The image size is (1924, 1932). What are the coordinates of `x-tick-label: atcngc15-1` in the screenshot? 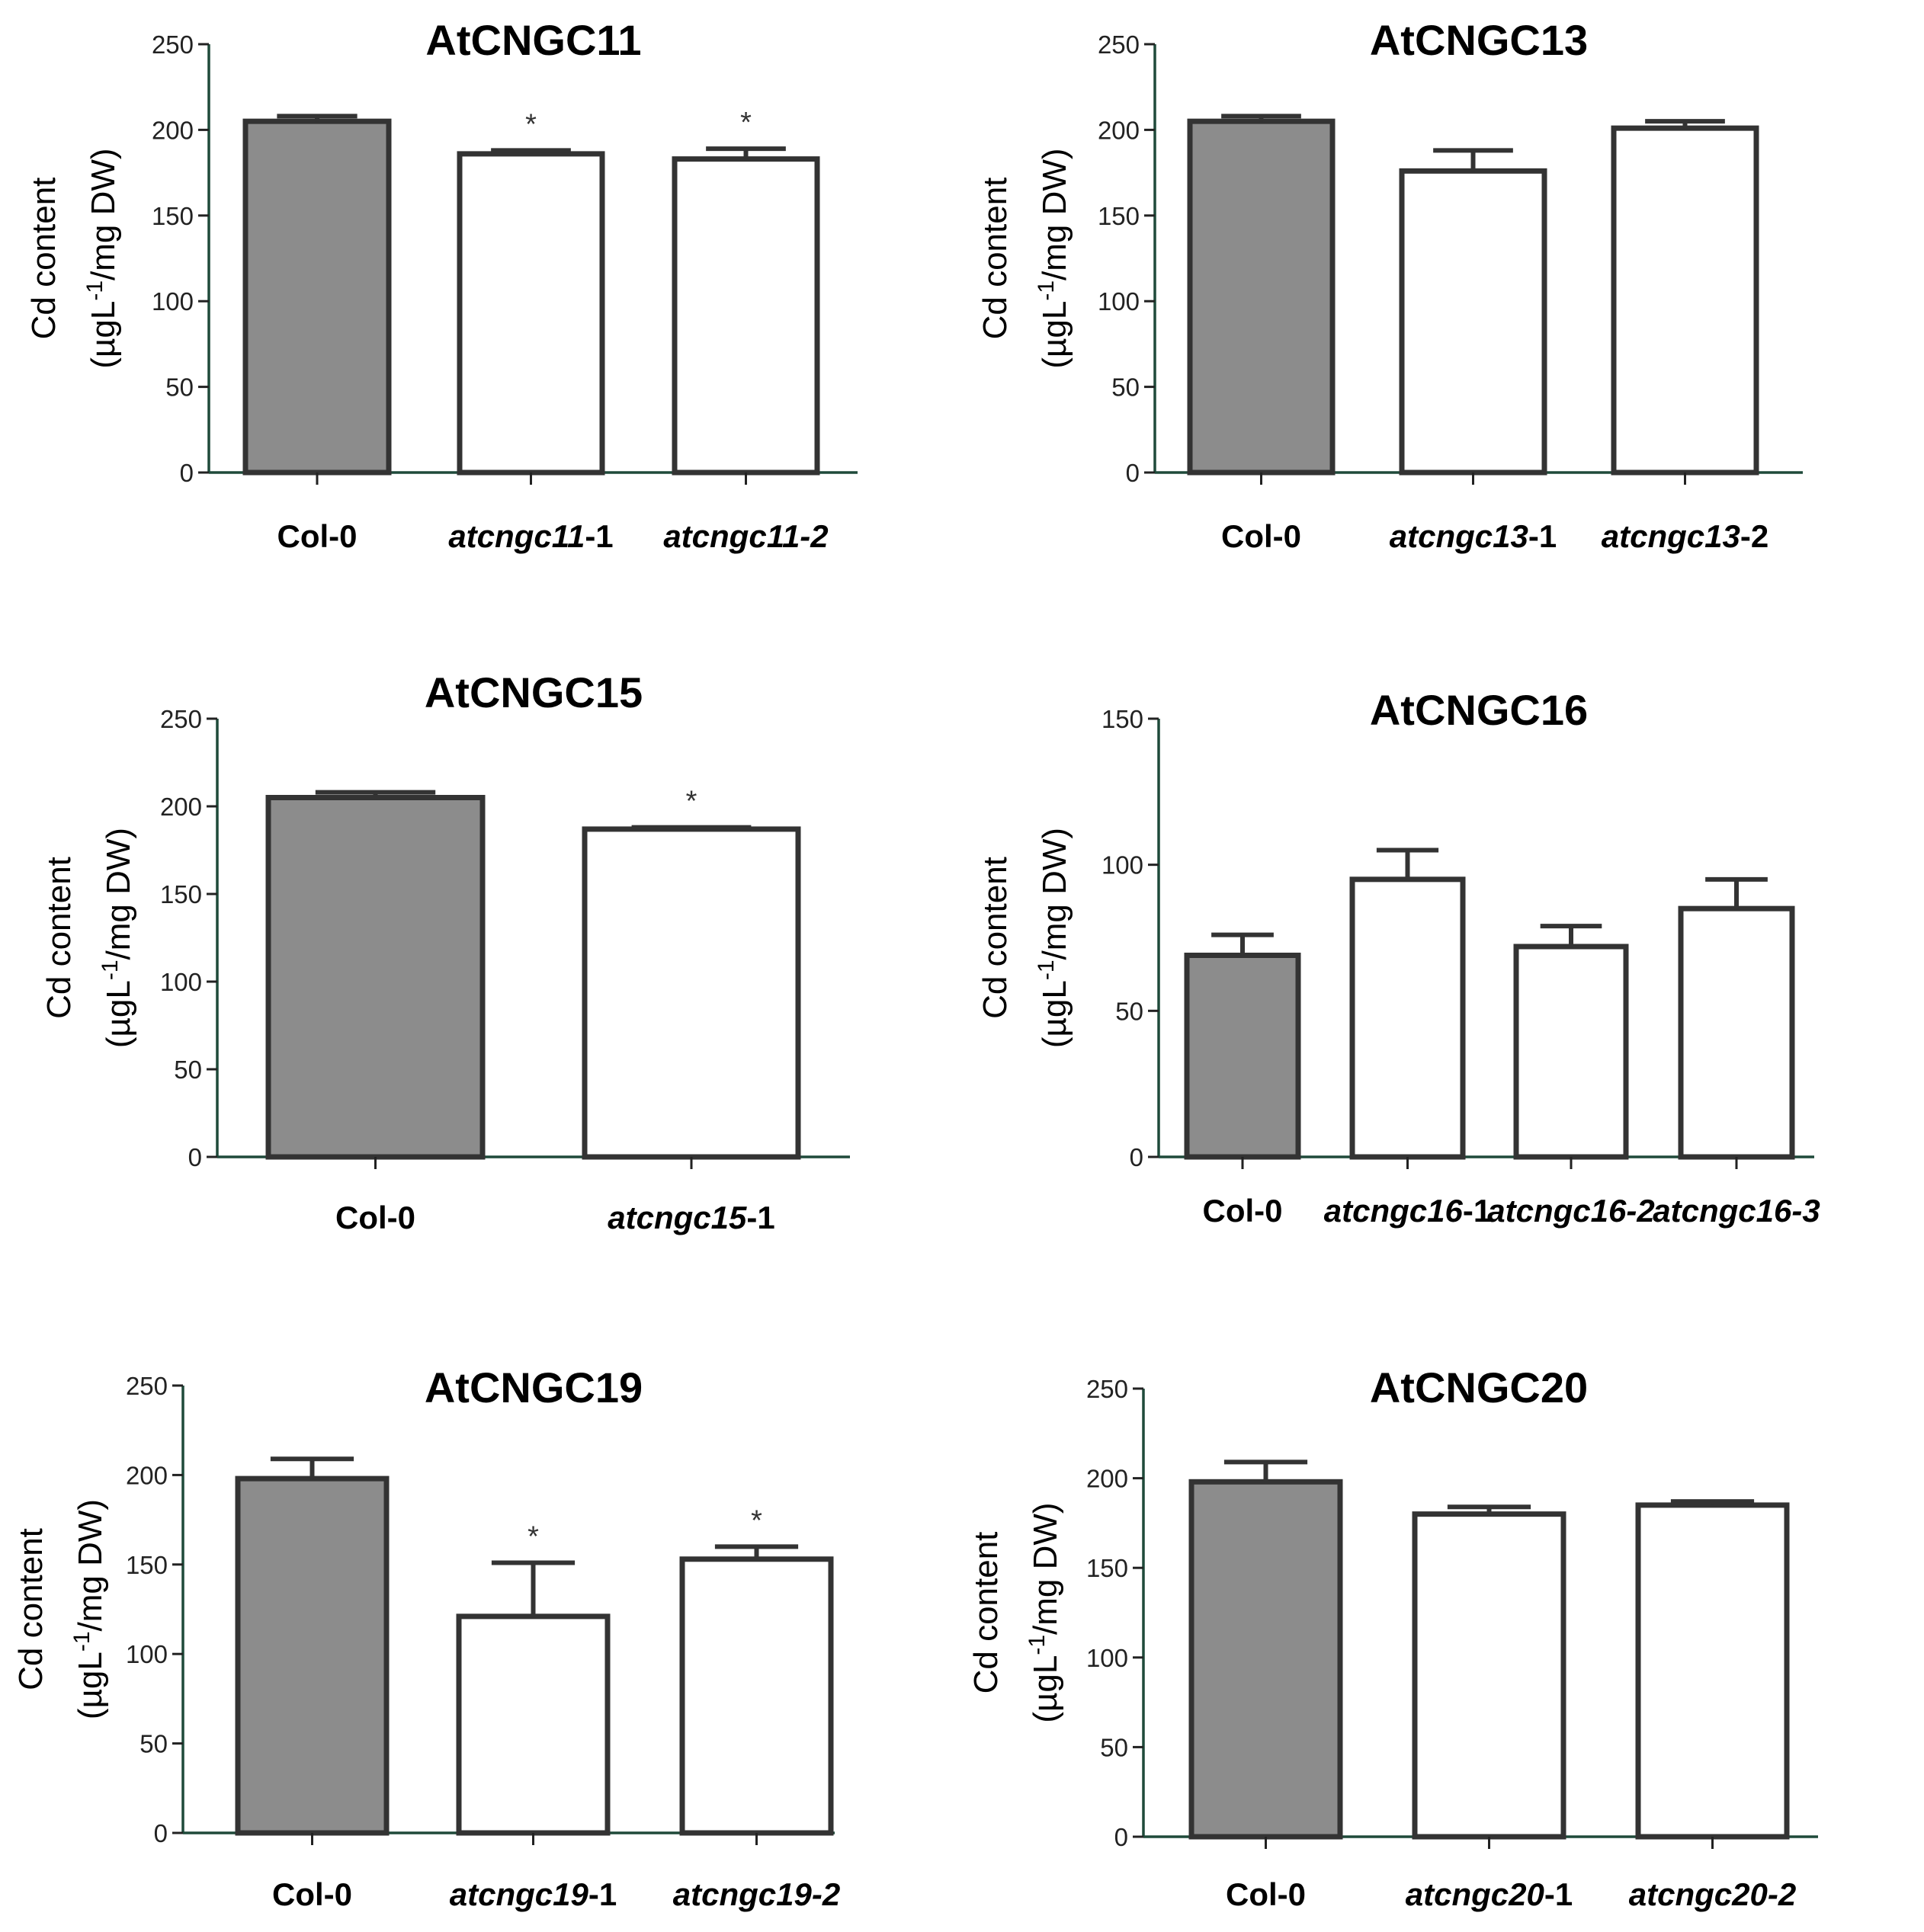 It's located at (691, 1217).